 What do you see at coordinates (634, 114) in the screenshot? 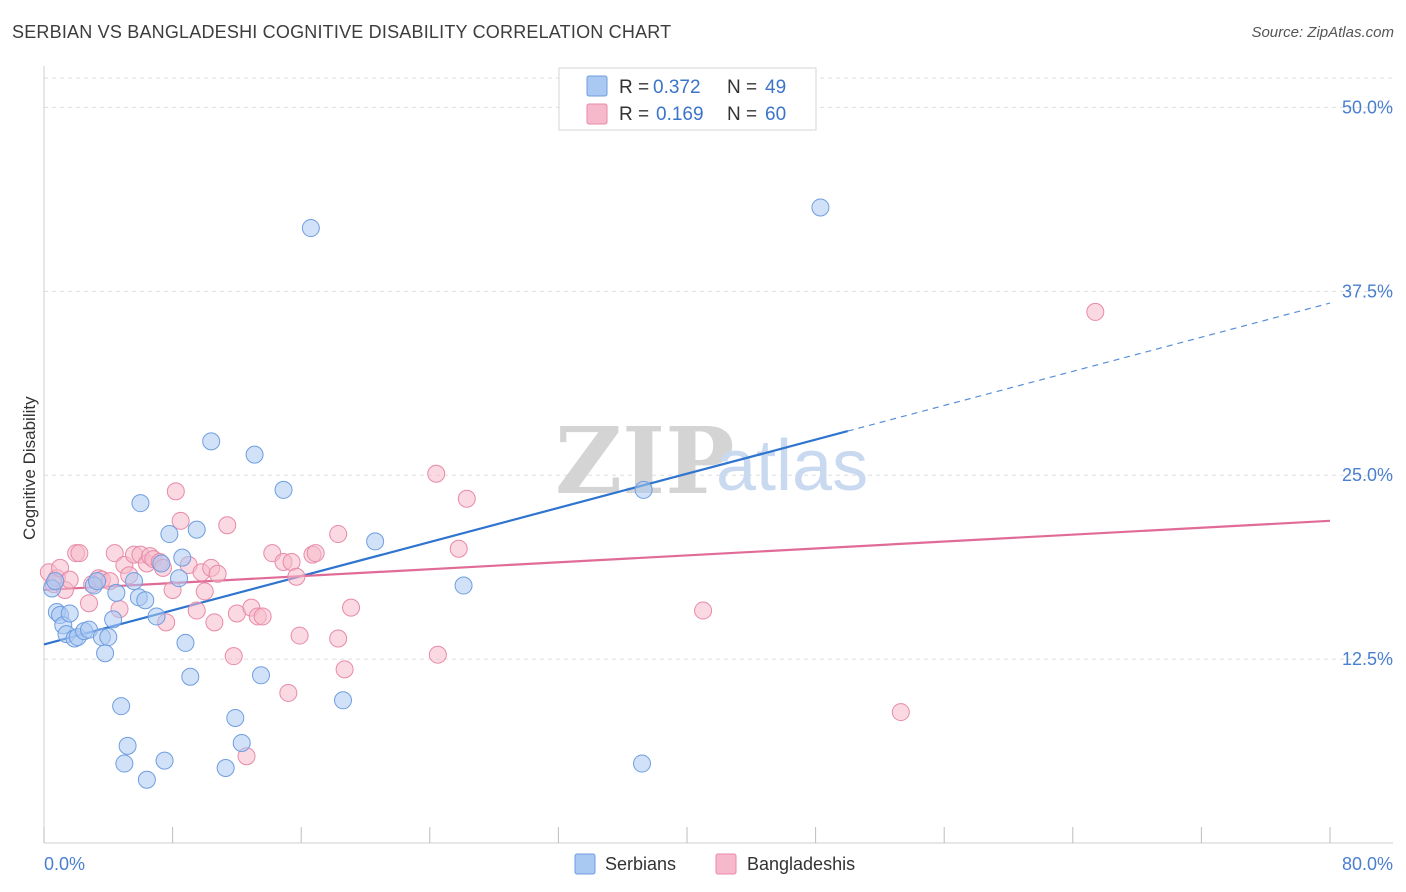
I see `legend-r-label-2: R =` at bounding box center [634, 114].